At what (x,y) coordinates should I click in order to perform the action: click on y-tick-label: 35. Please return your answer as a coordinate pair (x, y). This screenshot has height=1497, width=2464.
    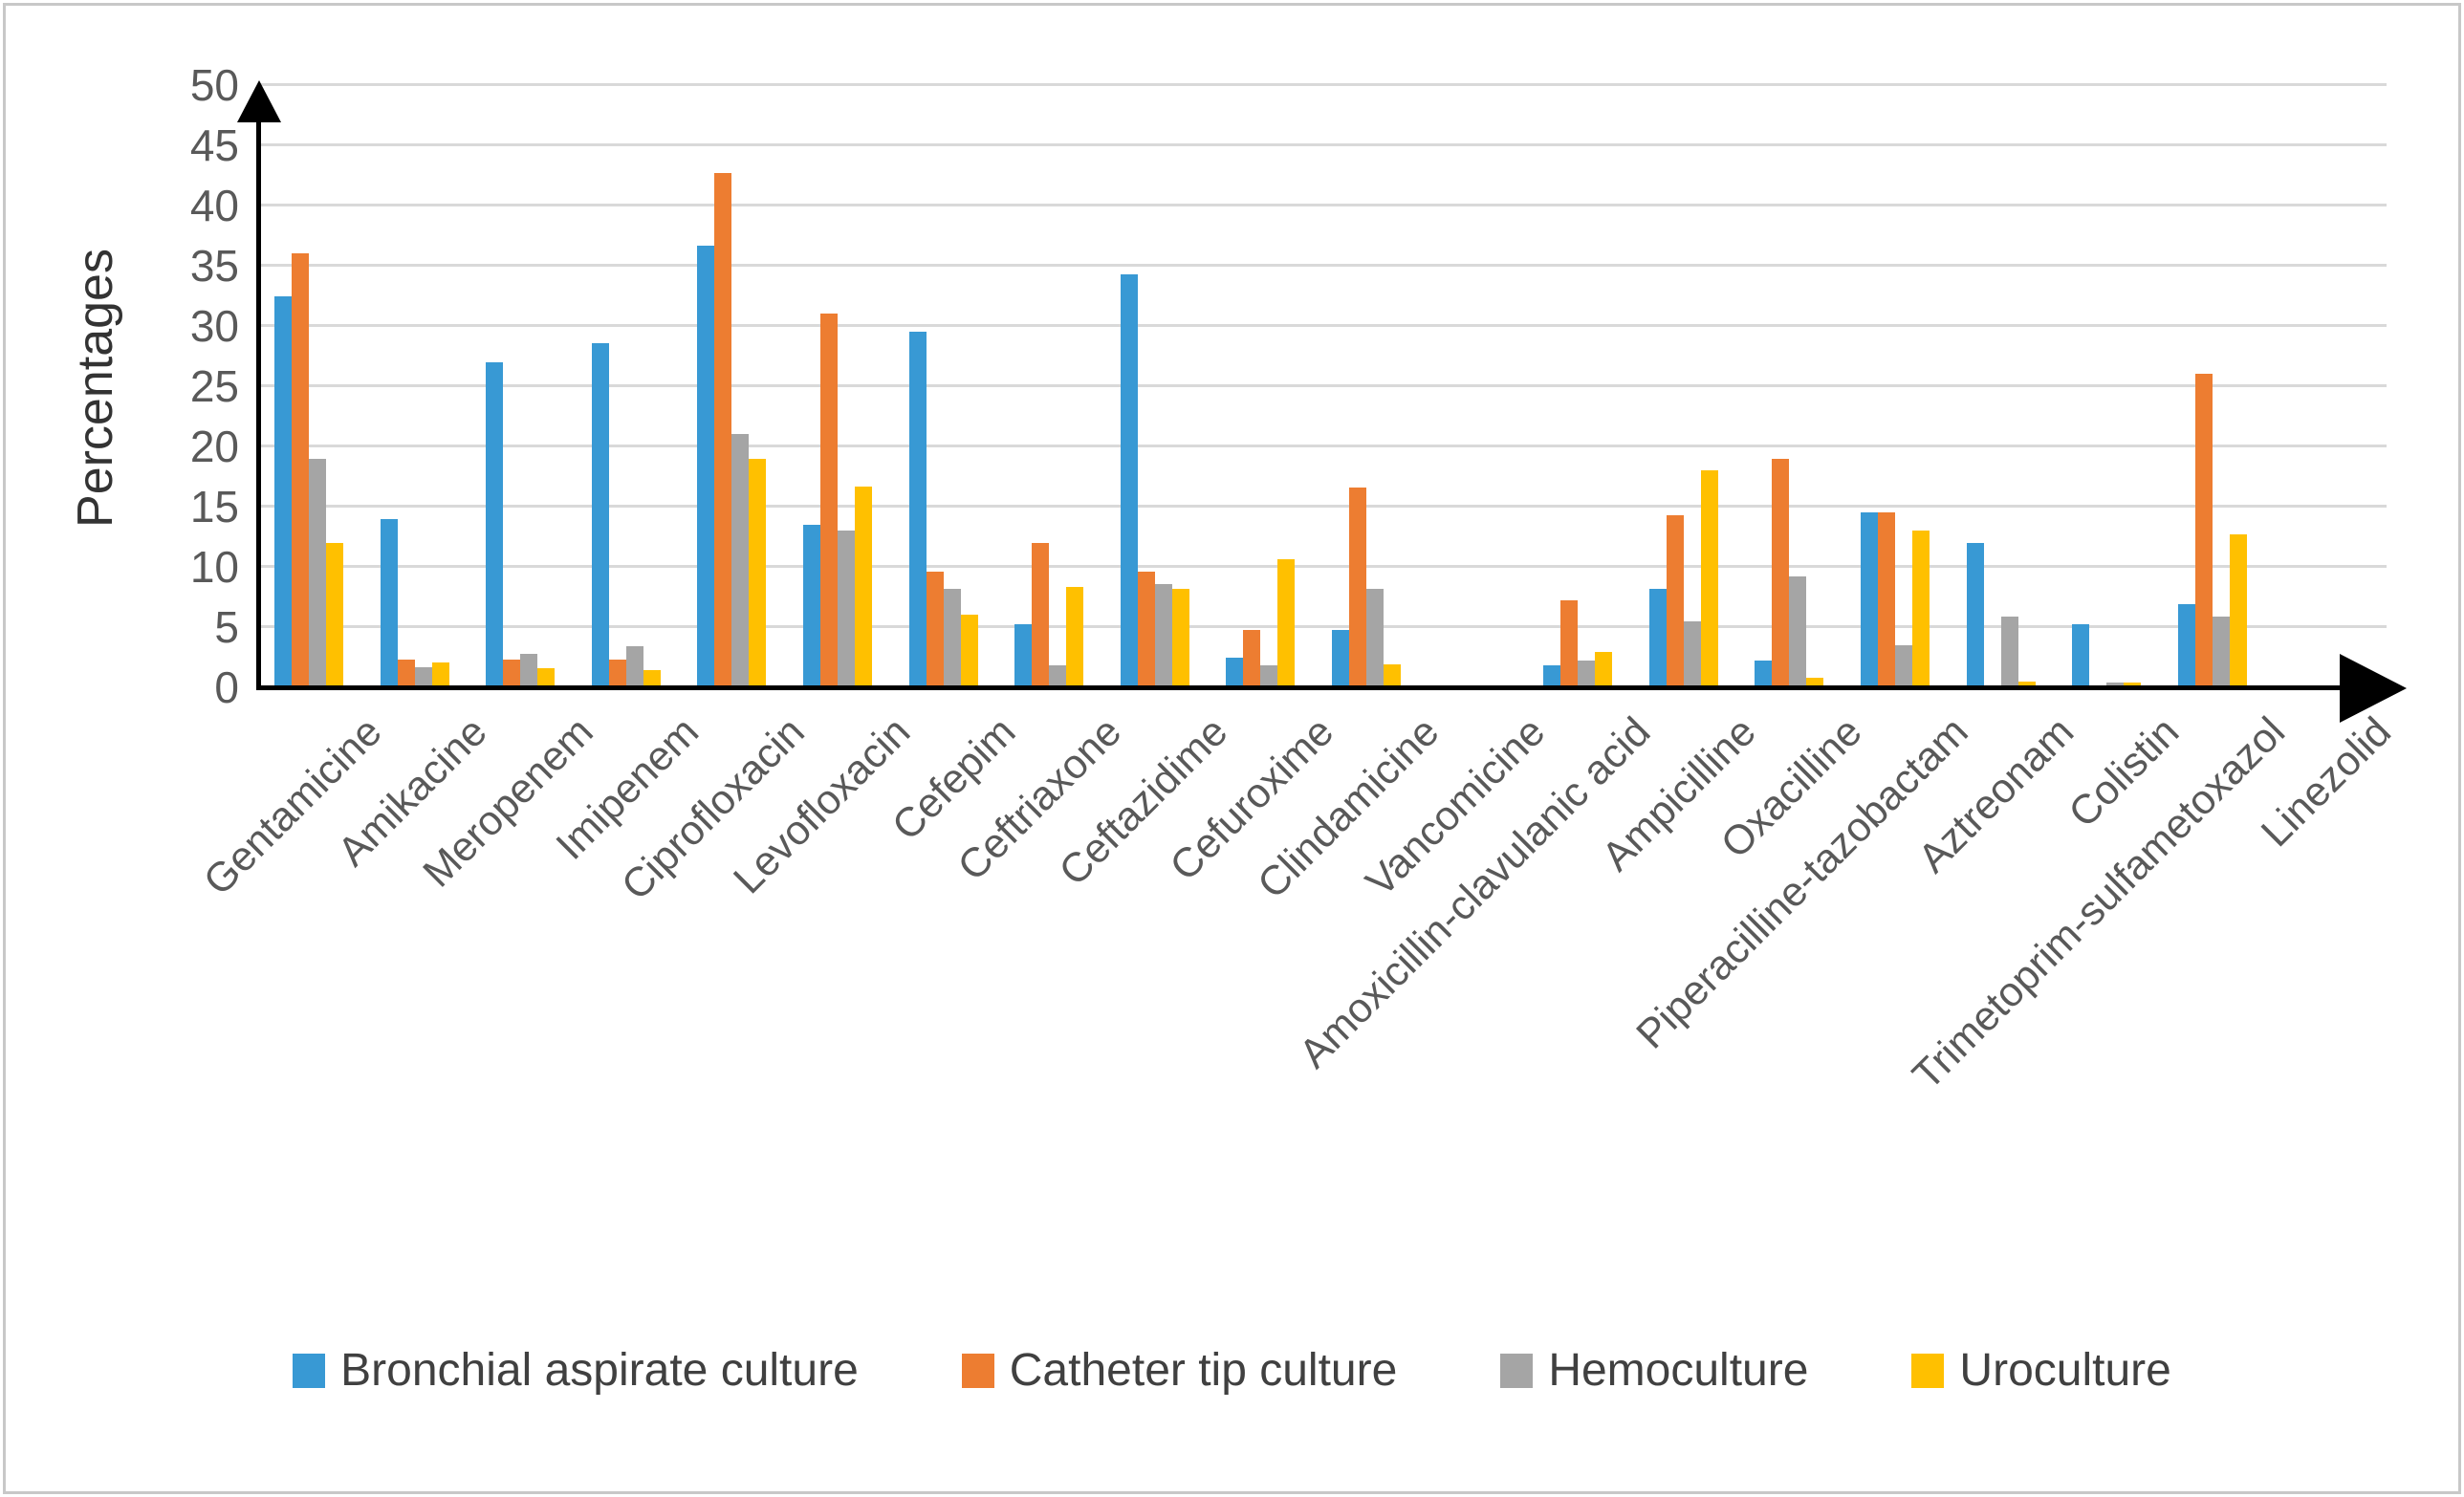
    Looking at the image, I should click on (214, 266).